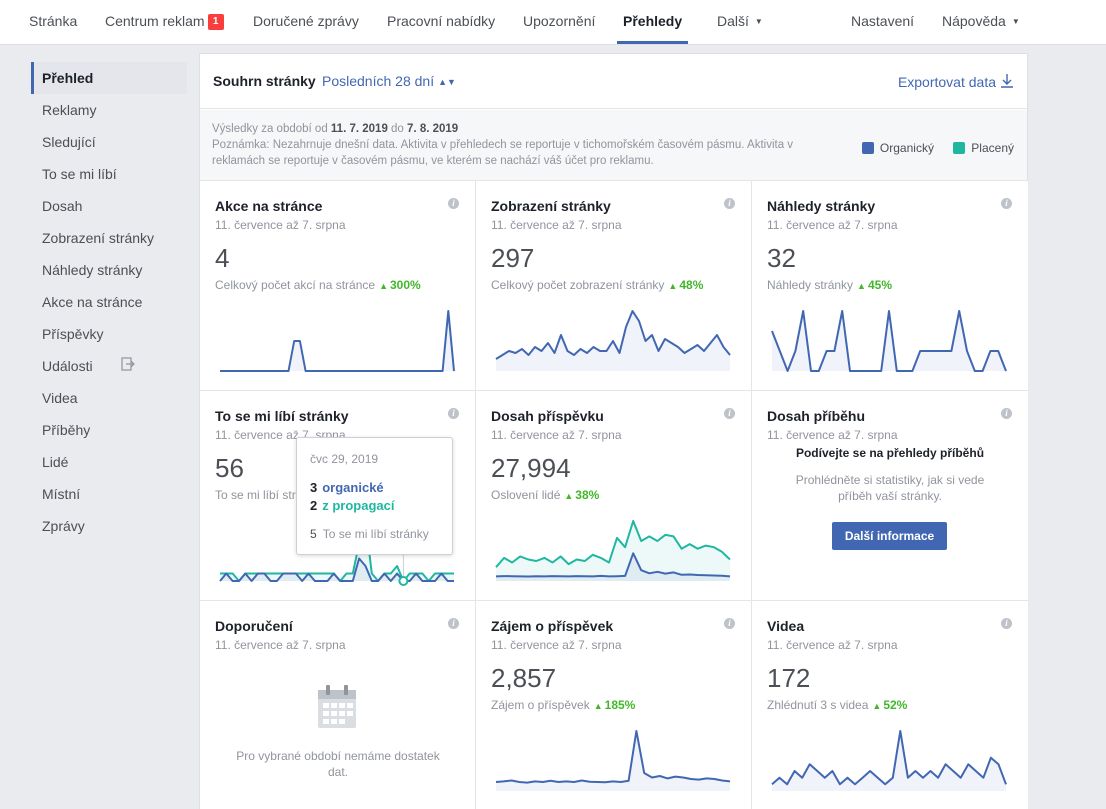  Describe the element at coordinates (563, 705) in the screenshot. I see `card-metric: Zájem o příspěvek ▲ 185%` at that location.